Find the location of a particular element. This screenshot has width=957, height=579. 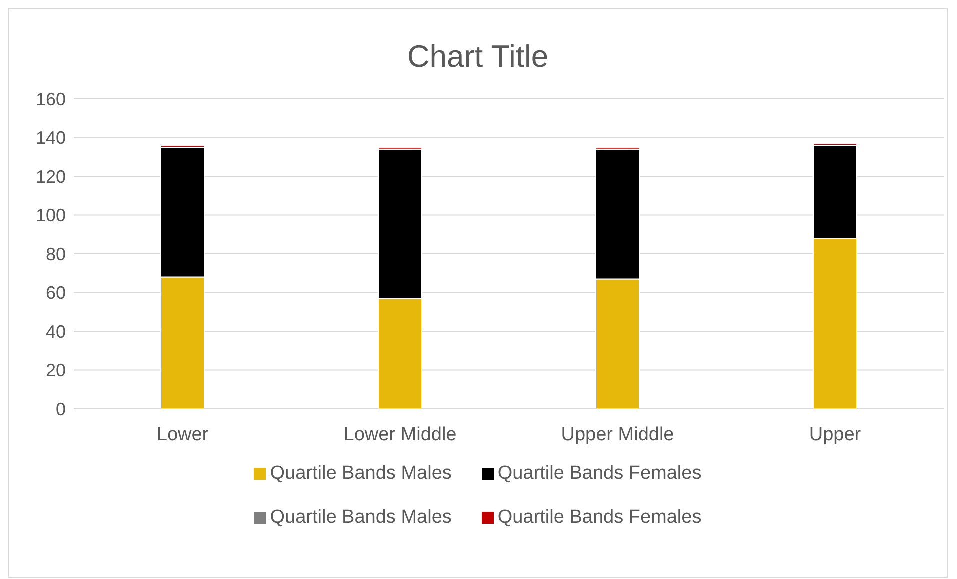

x-tick-label: Lower Middle is located at coordinates (400, 435).